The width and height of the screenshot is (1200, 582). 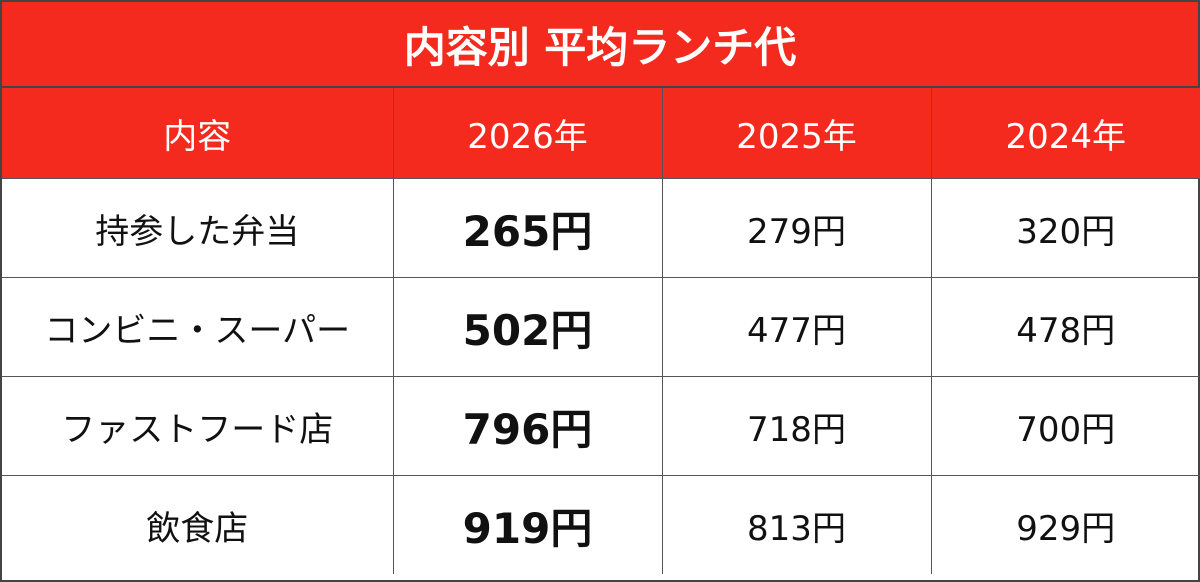 What do you see at coordinates (198, 524) in the screenshot?
I see `row-label: 飲食店` at bounding box center [198, 524].